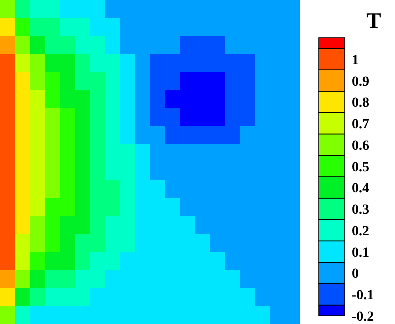 The image size is (395, 324). What do you see at coordinates (374, 20) in the screenshot?
I see `color-bar-title: T` at bounding box center [374, 20].